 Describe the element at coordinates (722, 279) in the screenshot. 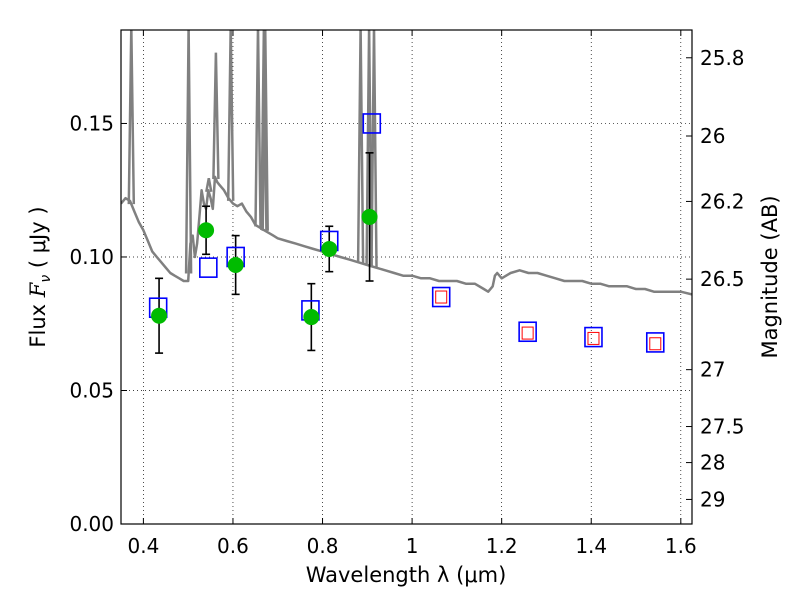

I see `right-tick-label: 26.5` at that location.